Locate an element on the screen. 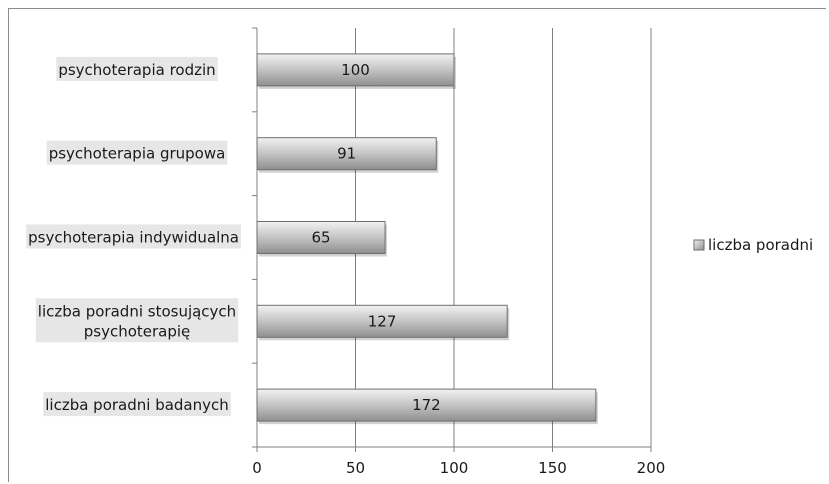  data-label: 172 is located at coordinates (426, 405).